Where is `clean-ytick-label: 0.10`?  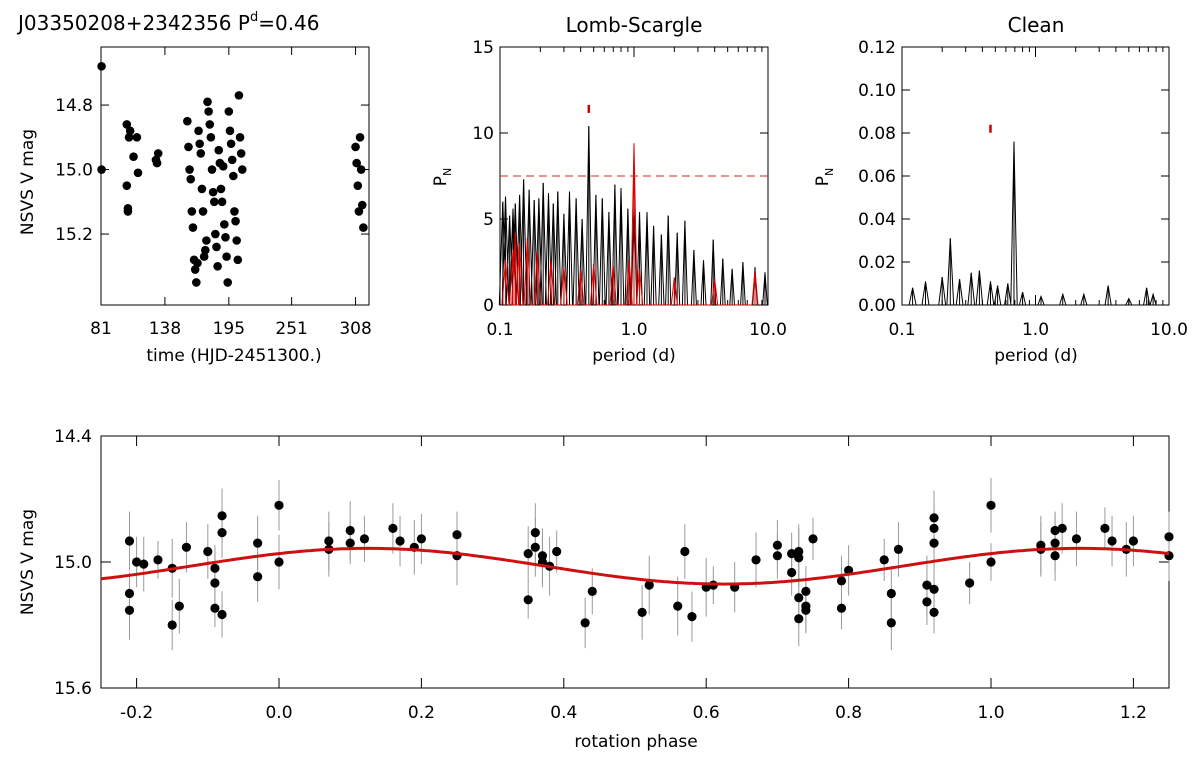
clean-ytick-label: 0.10 is located at coordinates (877, 91).